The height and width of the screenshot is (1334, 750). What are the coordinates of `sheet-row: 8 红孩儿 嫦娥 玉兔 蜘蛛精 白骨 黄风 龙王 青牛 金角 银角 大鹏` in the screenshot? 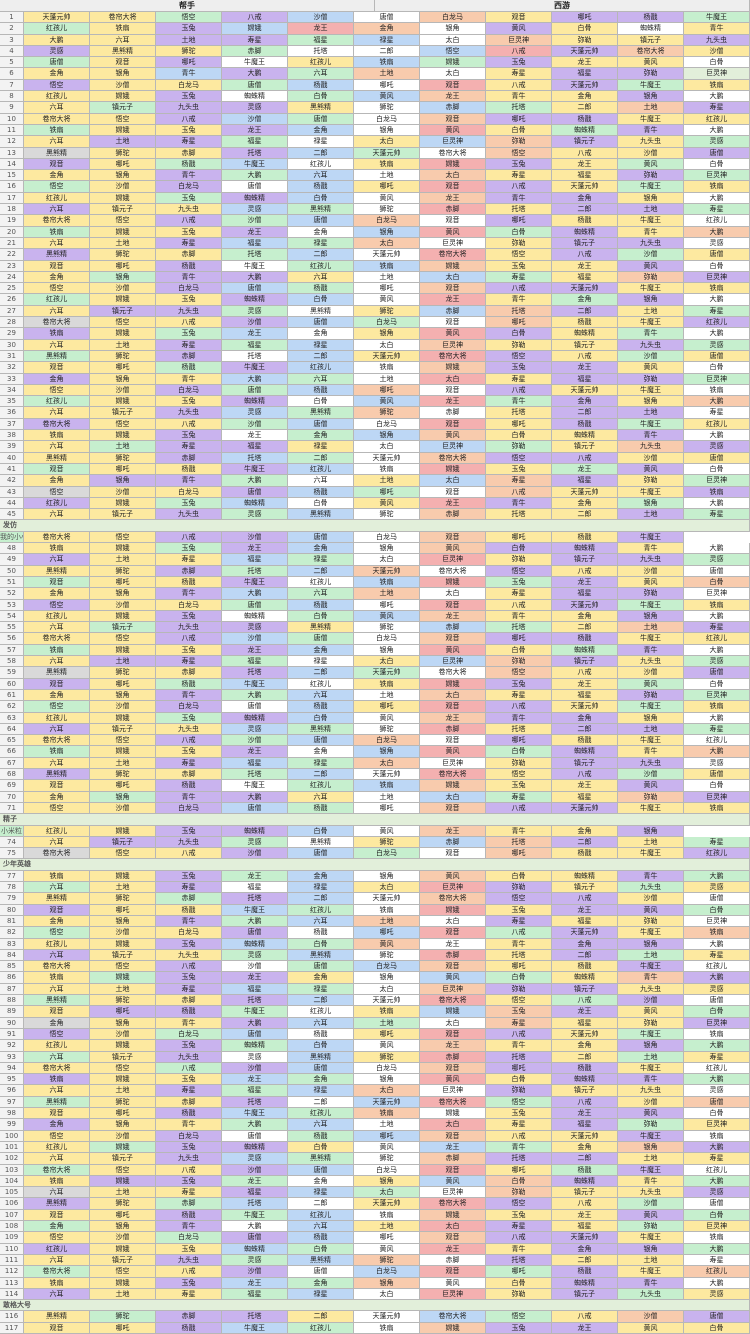 It's located at (375, 97).